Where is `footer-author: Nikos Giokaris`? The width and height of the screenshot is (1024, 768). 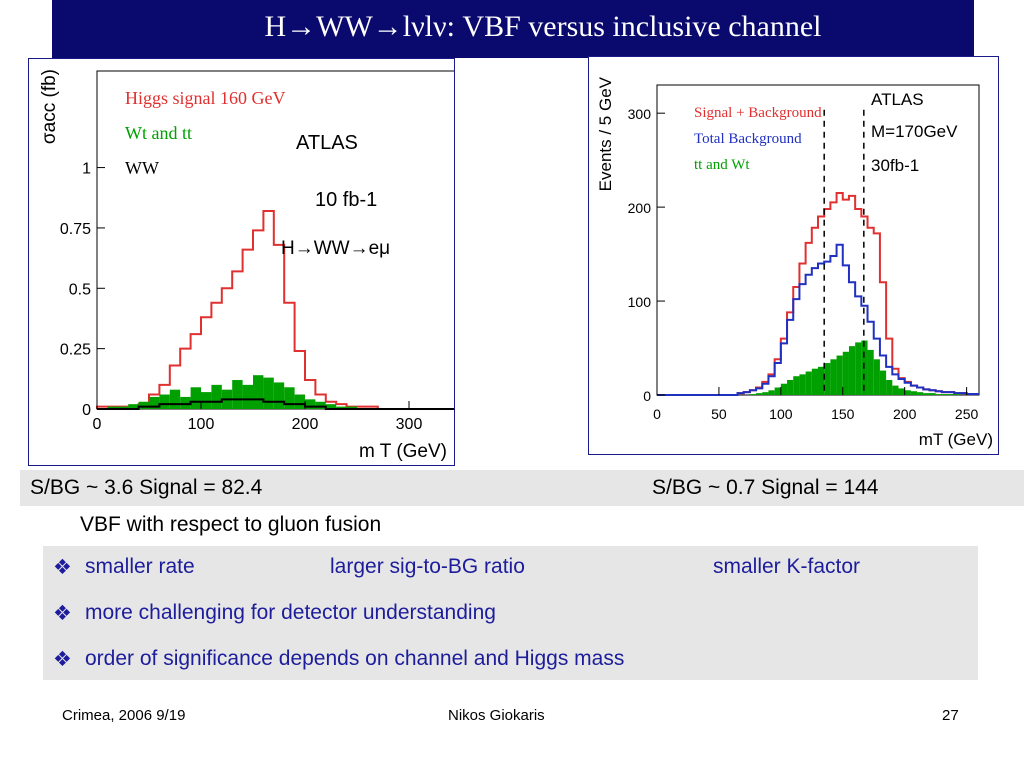
footer-author: Nikos Giokaris is located at coordinates (496, 715).